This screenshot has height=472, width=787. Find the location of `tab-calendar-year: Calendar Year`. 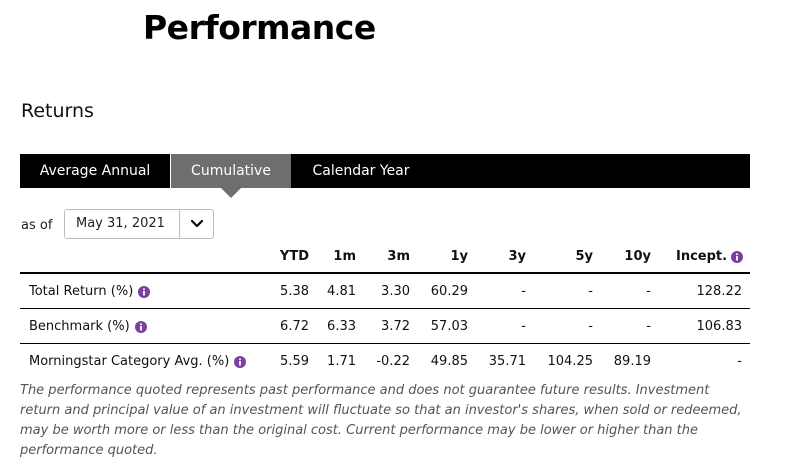

tab-calendar-year: Calendar Year is located at coordinates (361, 171).